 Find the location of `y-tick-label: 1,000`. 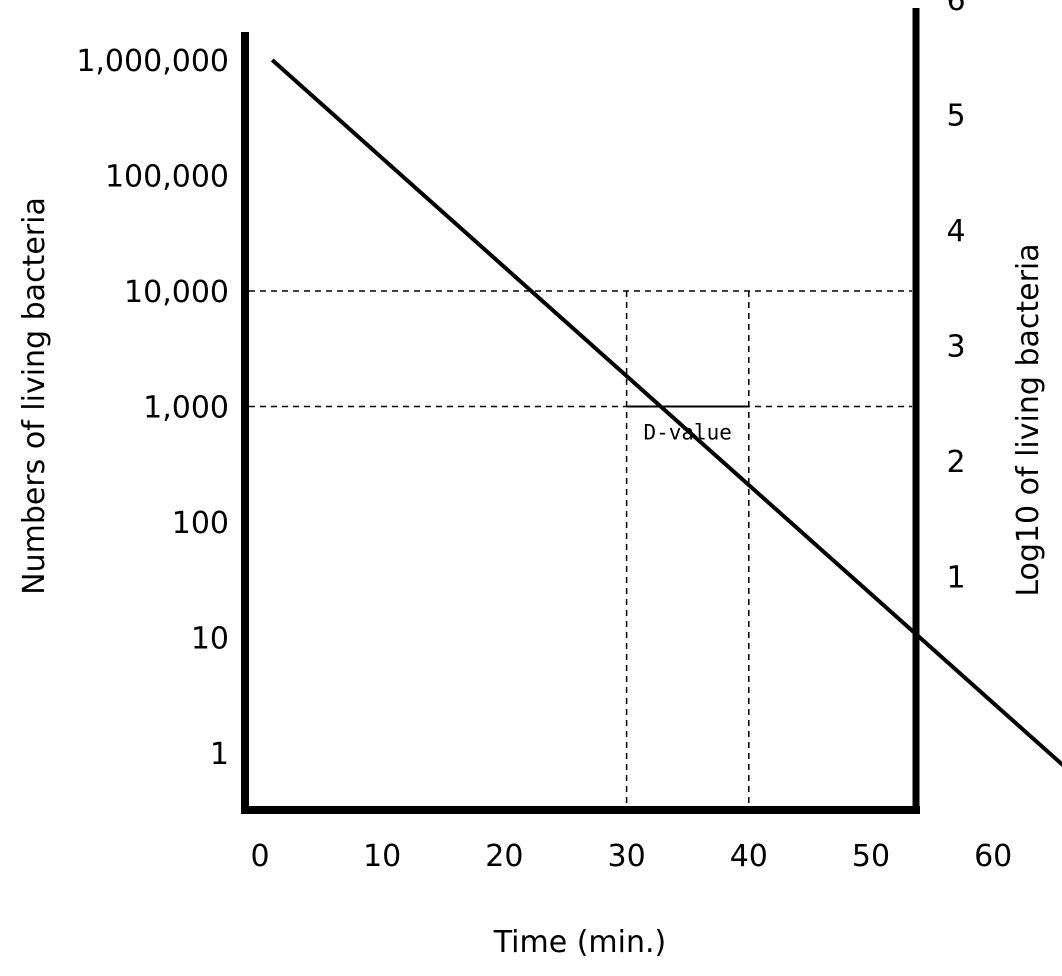

y-tick-label: 1,000 is located at coordinates (186, 408).